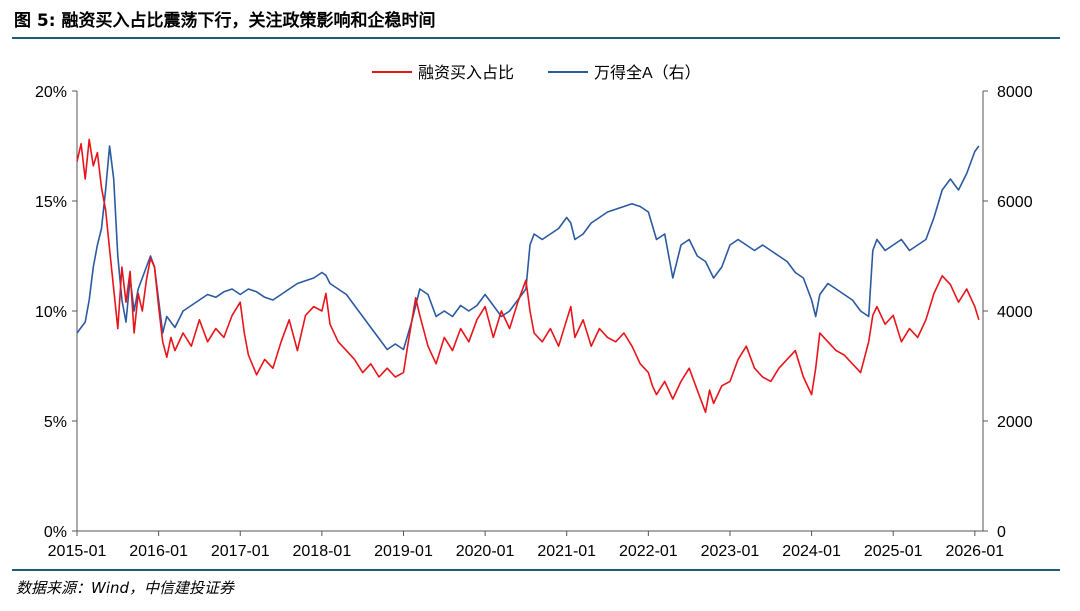 Image resolution: width=1080 pixels, height=611 pixels. I want to click on y-right-tick-label: 2000, so click(1015, 422).